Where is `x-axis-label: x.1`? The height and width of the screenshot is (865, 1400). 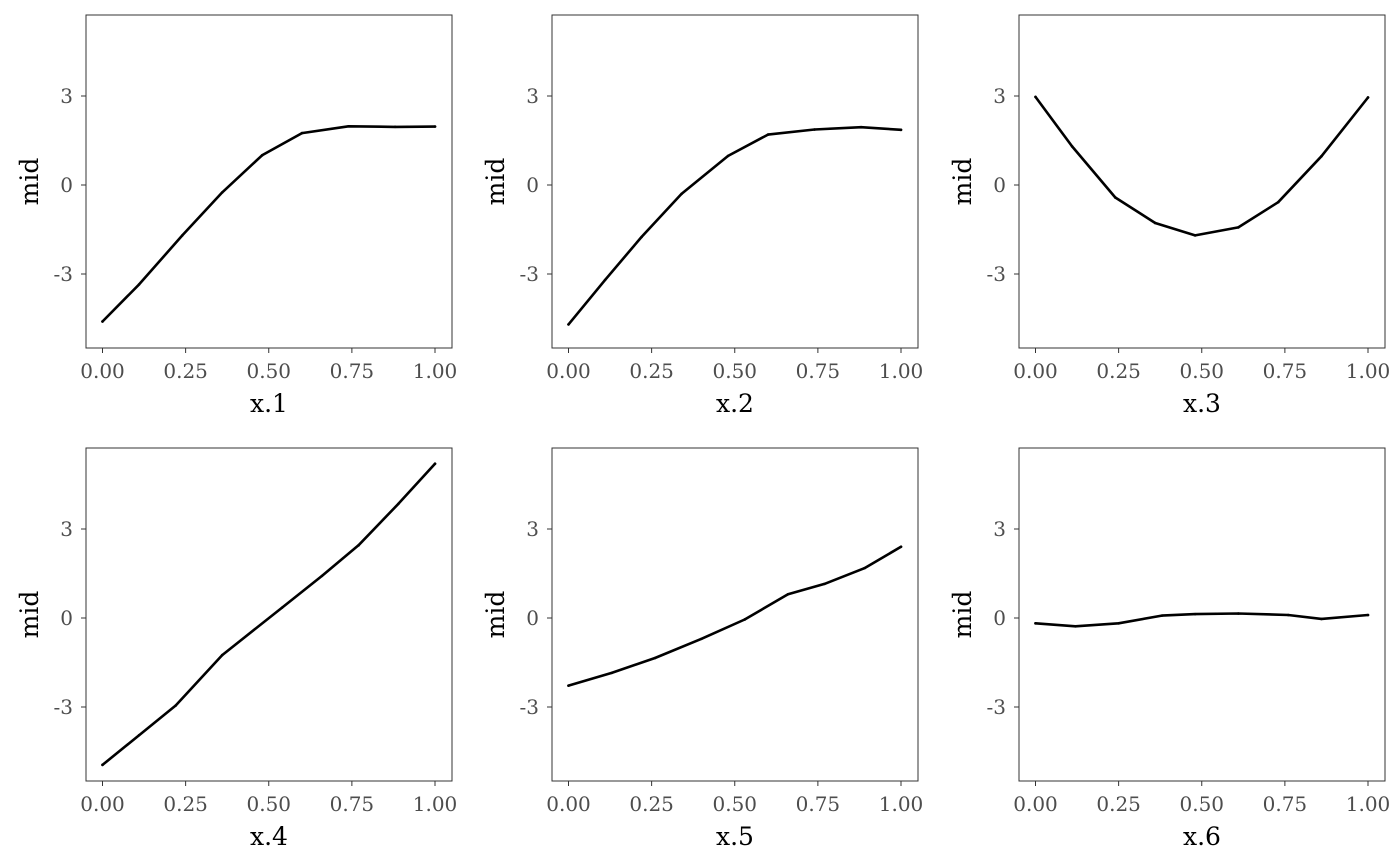
x-axis-label: x.1 is located at coordinates (269, 403).